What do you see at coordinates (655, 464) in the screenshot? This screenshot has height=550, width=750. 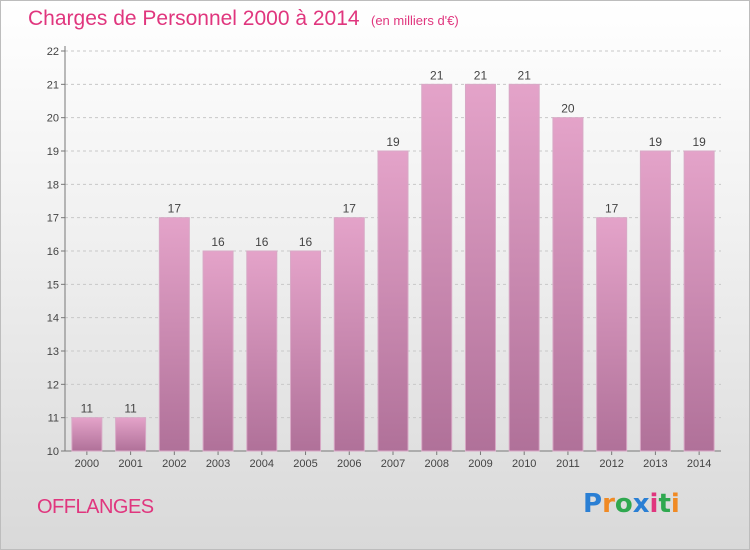 I see `x-tick-label: 2013` at bounding box center [655, 464].